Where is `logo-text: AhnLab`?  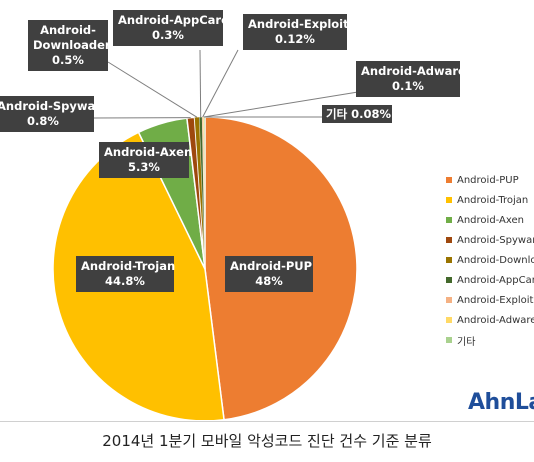 logo-text: AhnLab is located at coordinates (501, 402).